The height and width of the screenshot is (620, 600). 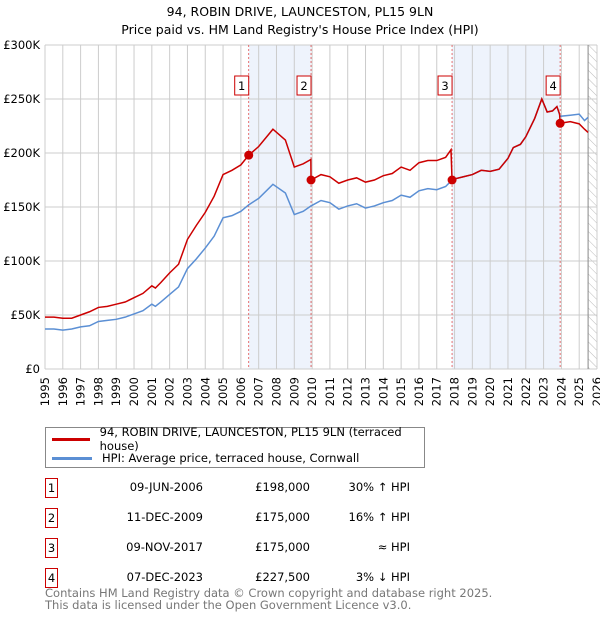 I want to click on x-tick-label: 2013, so click(x=366, y=391).